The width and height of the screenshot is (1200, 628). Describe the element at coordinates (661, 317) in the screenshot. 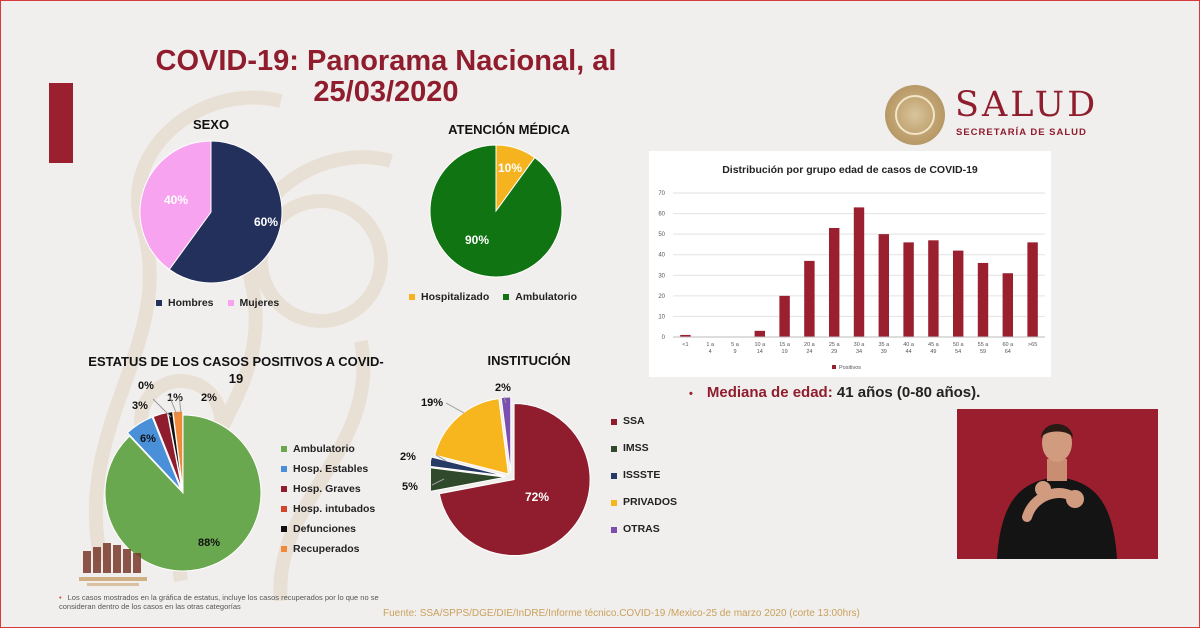

I see `y-tick-label: 10` at that location.